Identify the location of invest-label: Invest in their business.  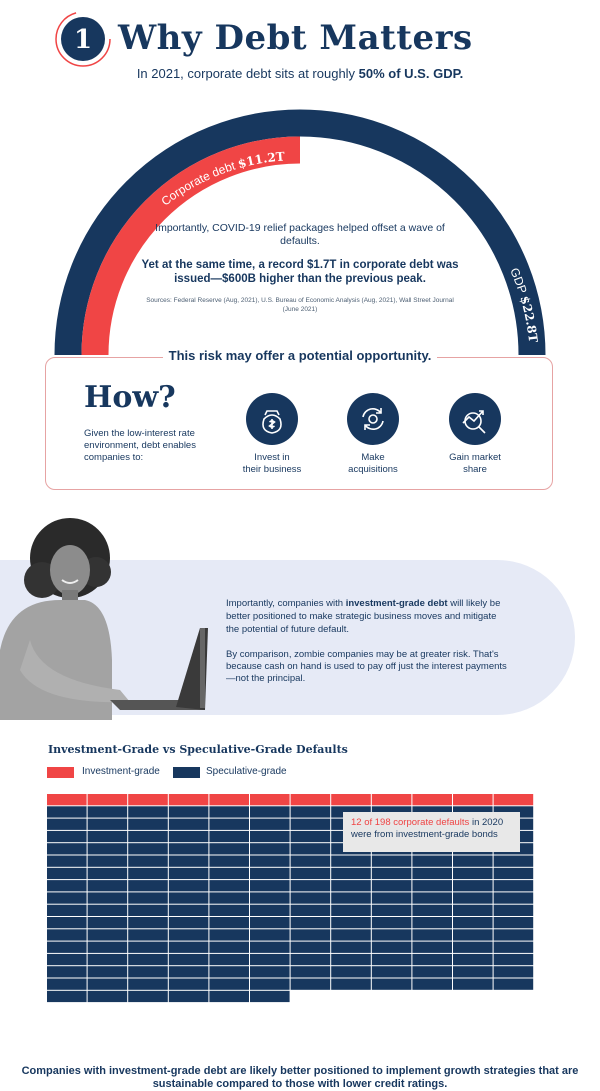
(272, 463).